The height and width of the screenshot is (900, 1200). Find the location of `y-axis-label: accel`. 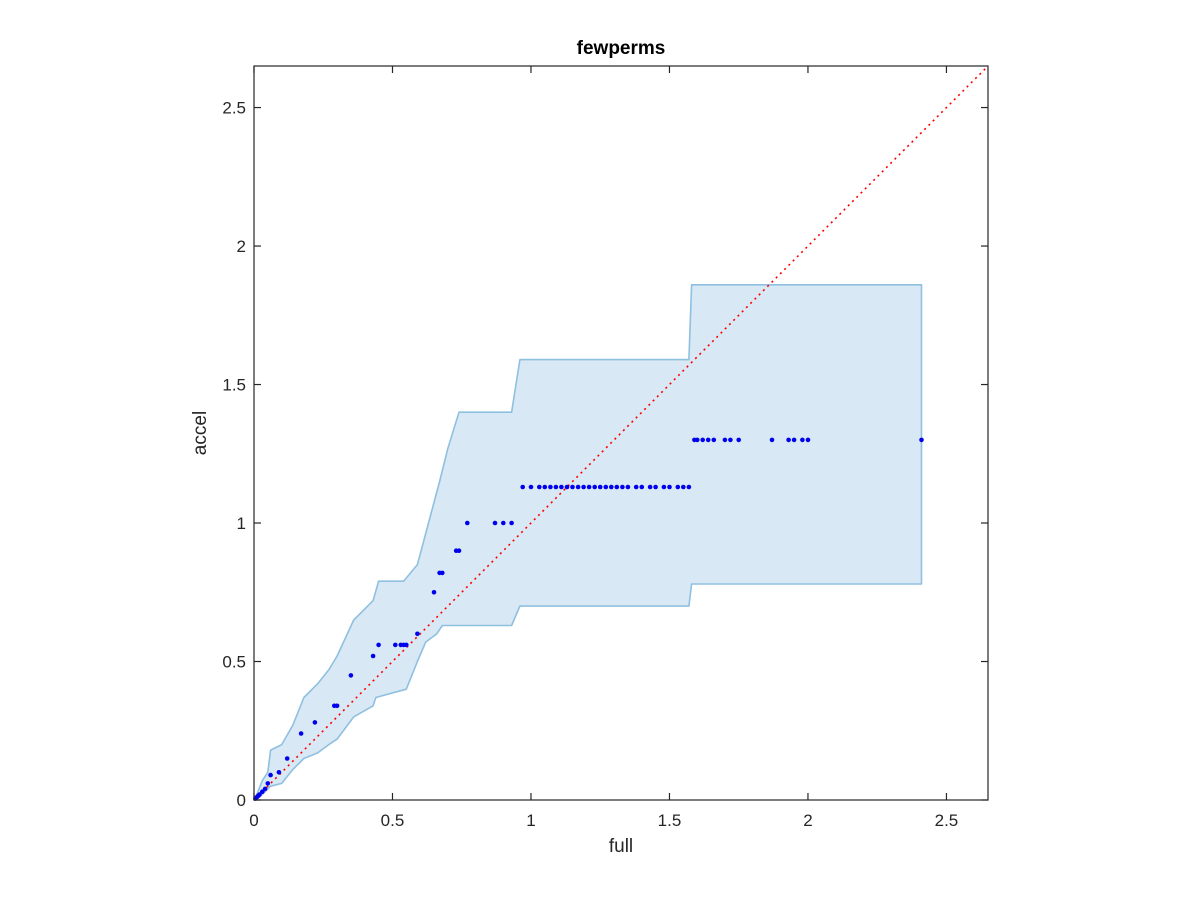

y-axis-label: accel is located at coordinates (200, 433).